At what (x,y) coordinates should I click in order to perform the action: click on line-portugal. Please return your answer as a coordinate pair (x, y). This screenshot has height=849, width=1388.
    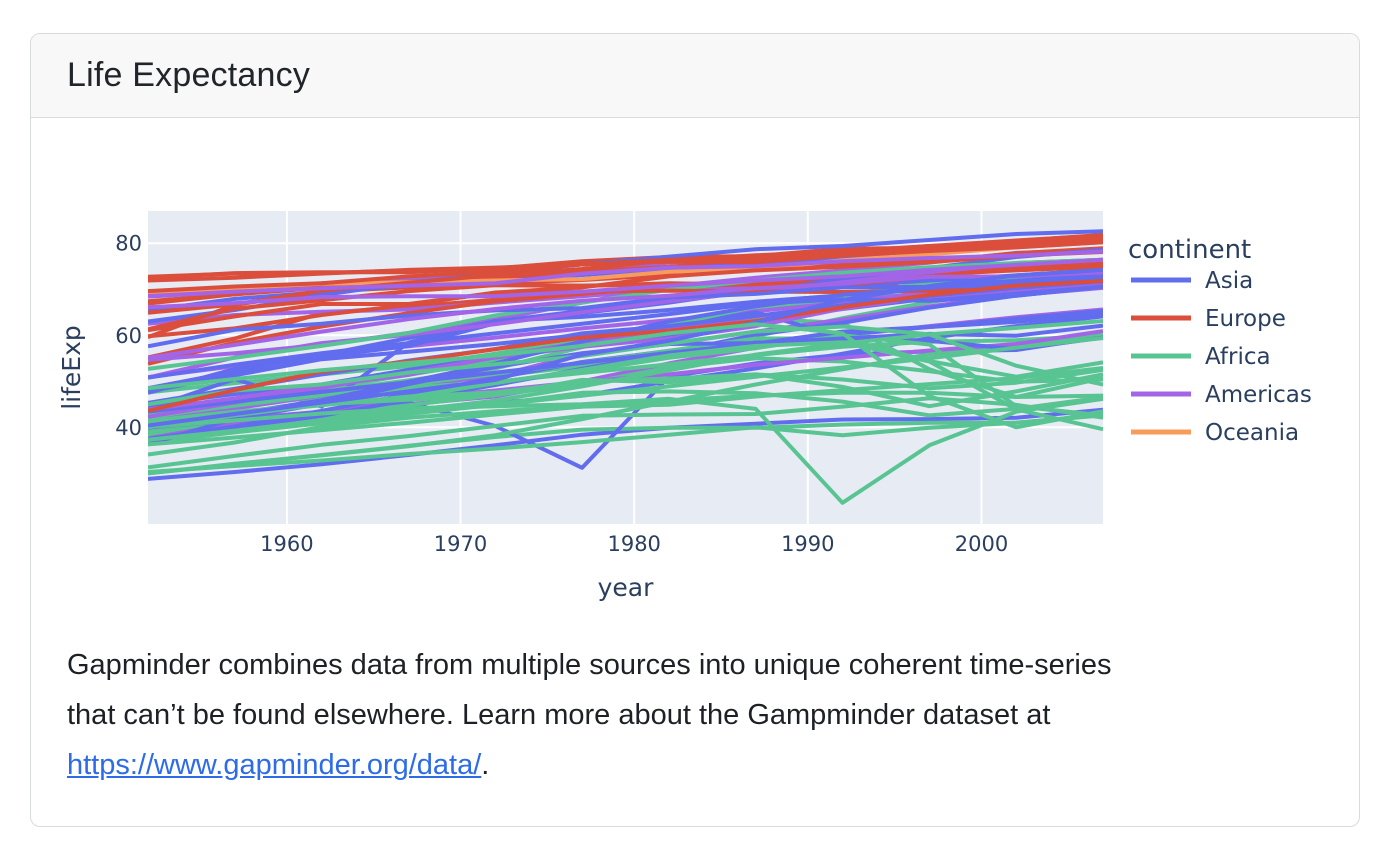
    Looking at the image, I should click on (625, 294).